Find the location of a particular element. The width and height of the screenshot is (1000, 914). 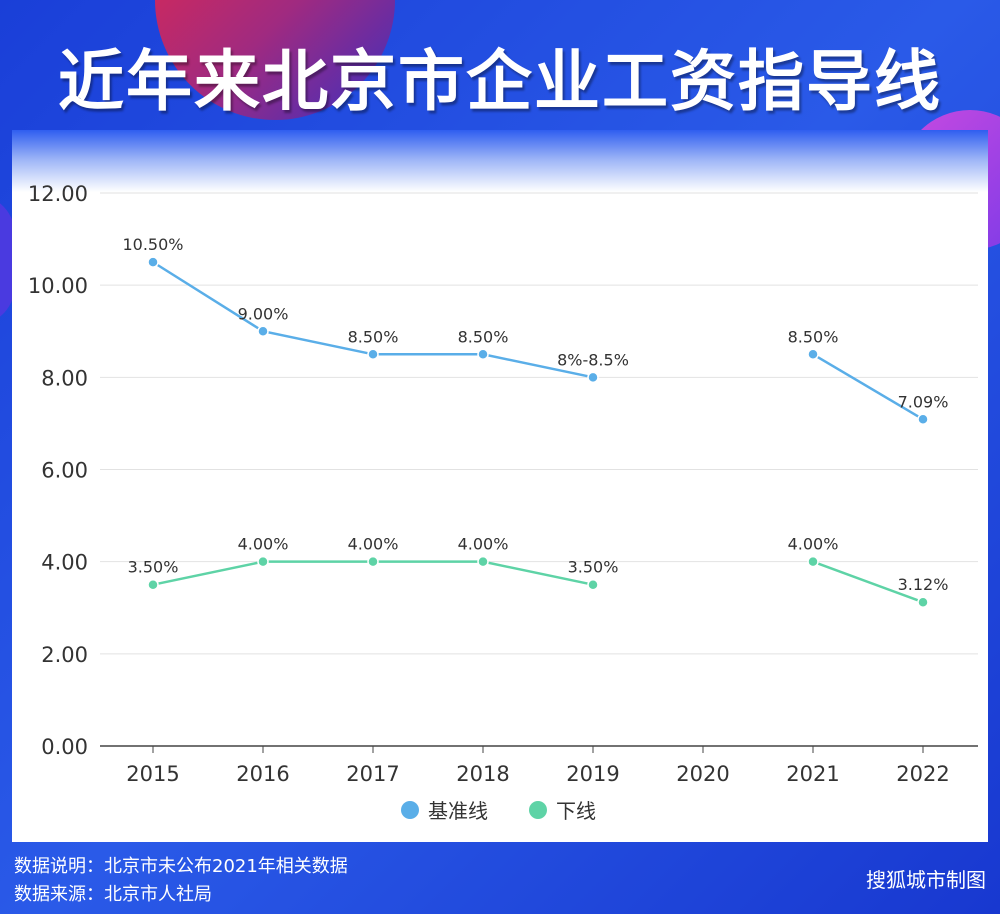

data-label: 10.50% is located at coordinates (152, 244).